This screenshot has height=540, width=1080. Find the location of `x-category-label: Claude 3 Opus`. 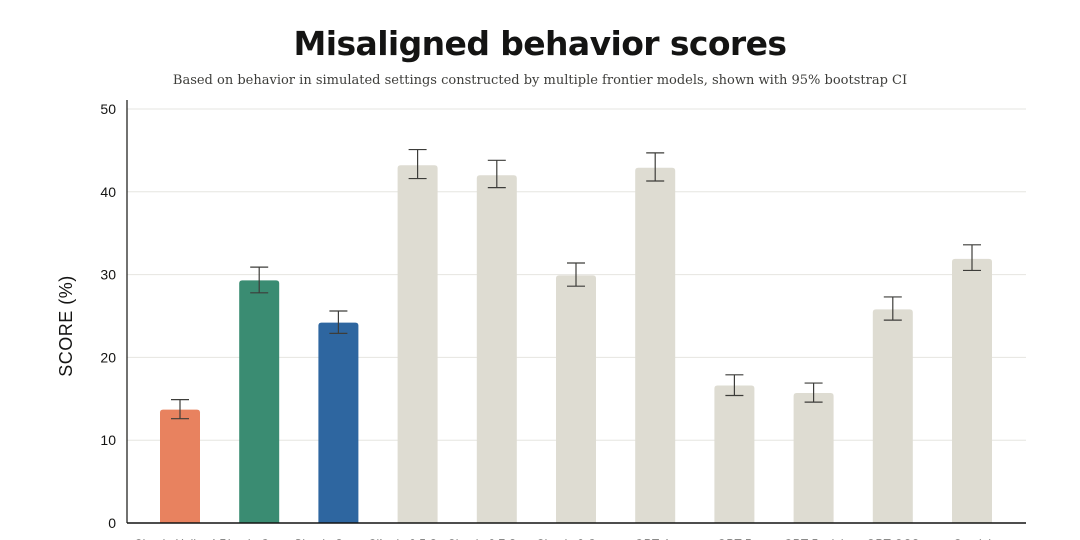

x-category-label: Claude 3 Opus is located at coordinates (576, 538).